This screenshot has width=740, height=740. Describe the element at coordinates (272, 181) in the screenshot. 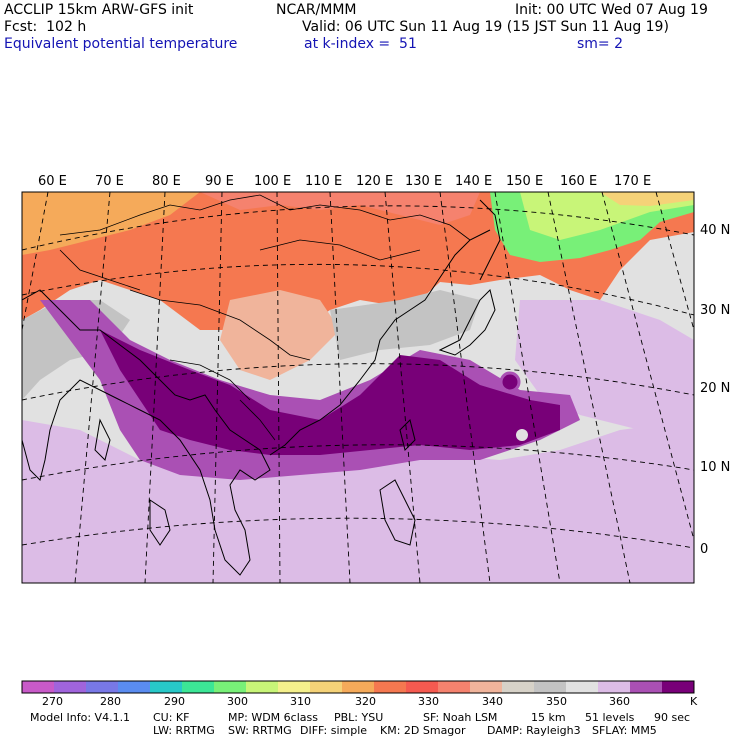

I see `lon-label: 100 E` at that location.